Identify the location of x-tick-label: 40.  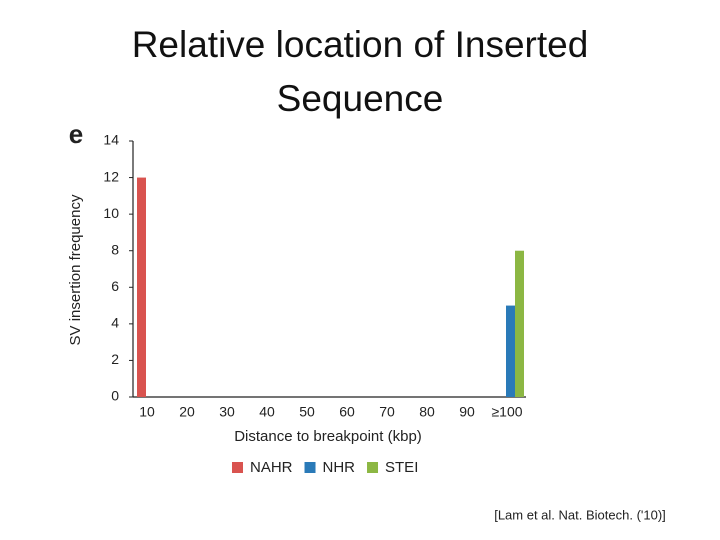
(267, 412).